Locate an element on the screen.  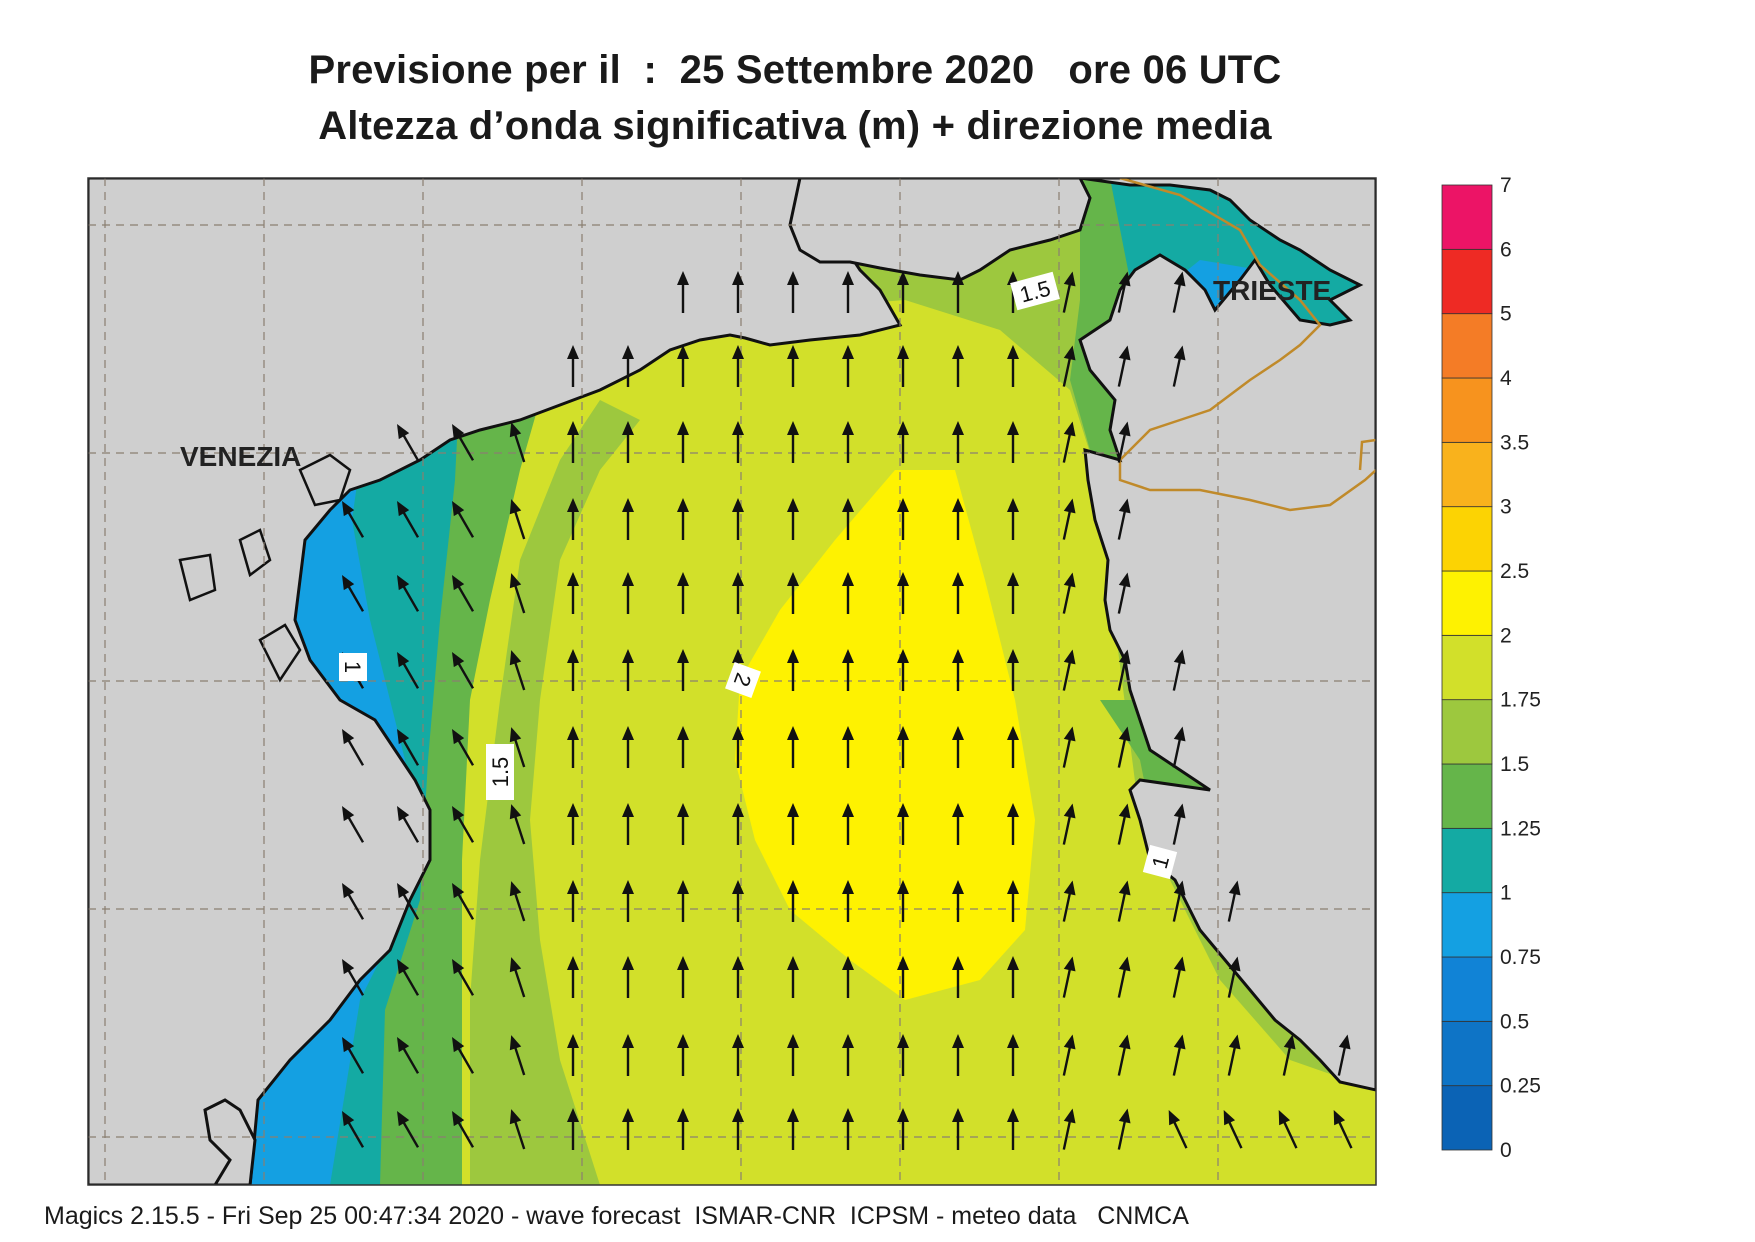
contour-label-1-west: 1 is located at coordinates (352, 667).